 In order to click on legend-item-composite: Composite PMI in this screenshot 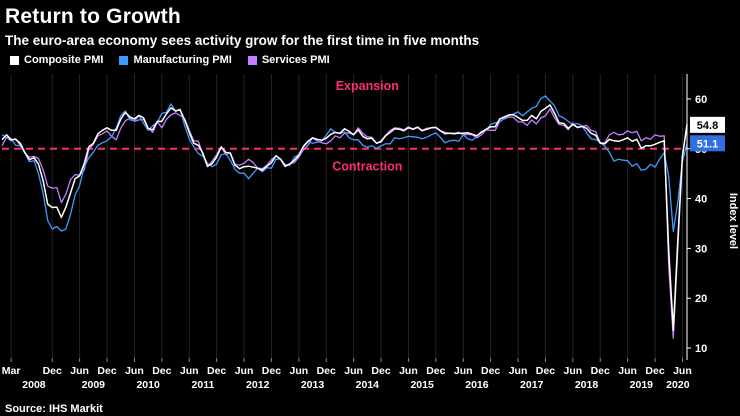, I will do `click(56, 60)`.